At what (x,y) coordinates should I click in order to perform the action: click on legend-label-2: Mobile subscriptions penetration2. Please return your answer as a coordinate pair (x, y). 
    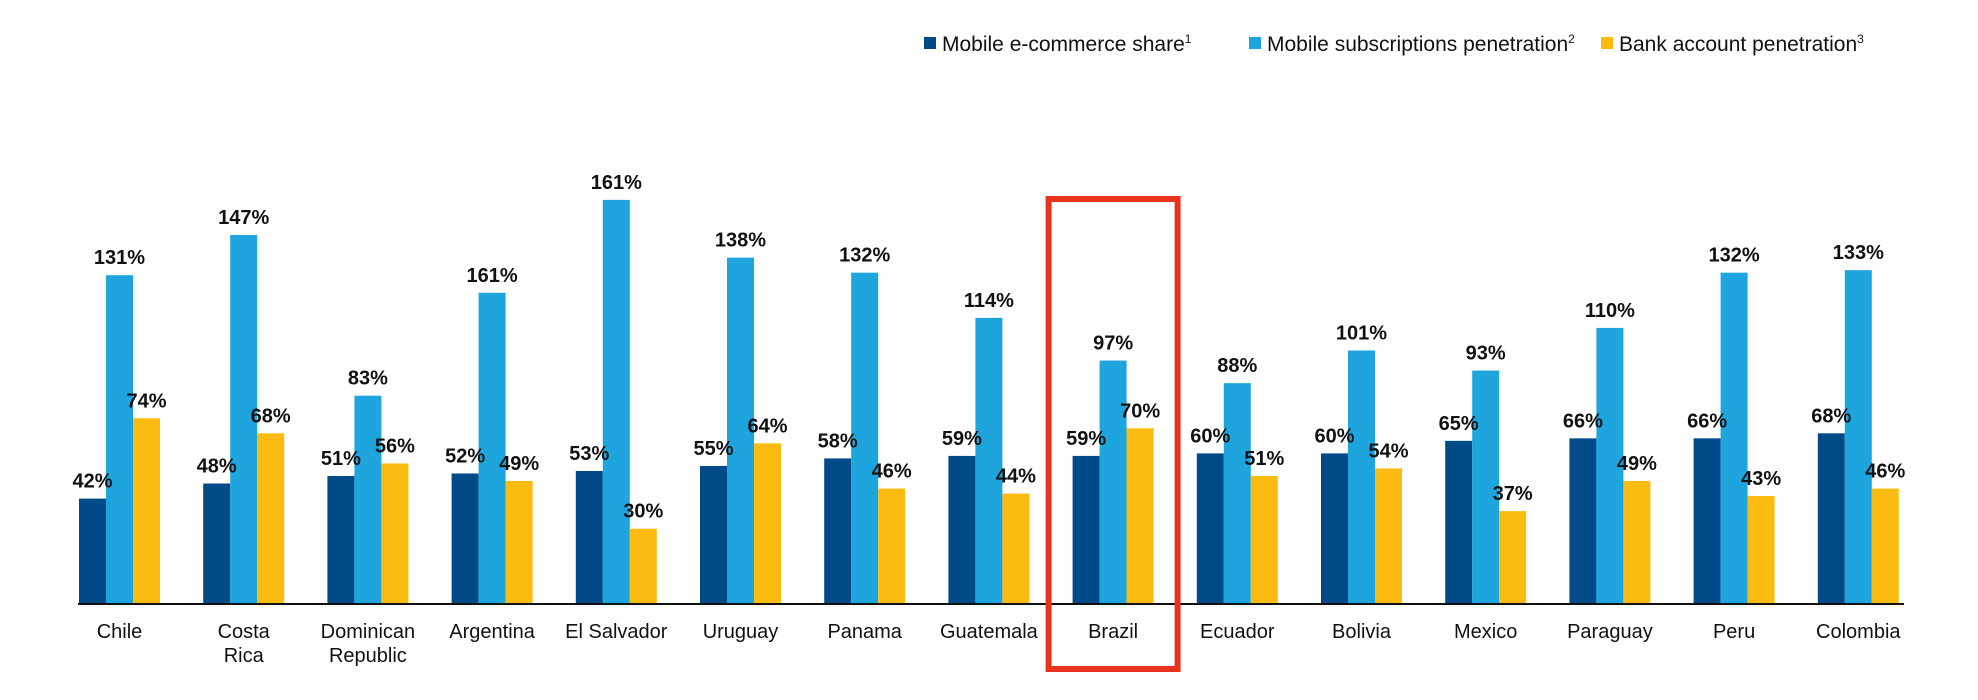
    Looking at the image, I should click on (1421, 44).